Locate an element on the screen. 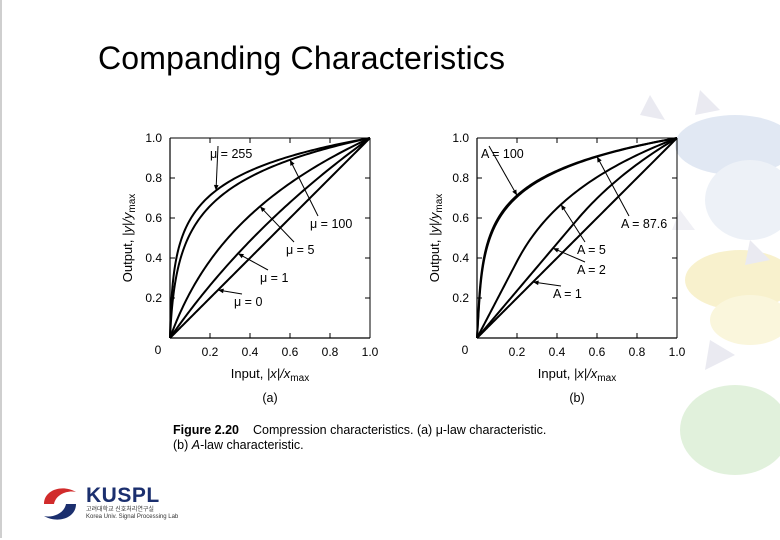  series-label: μ = 0 is located at coordinates (248, 302).